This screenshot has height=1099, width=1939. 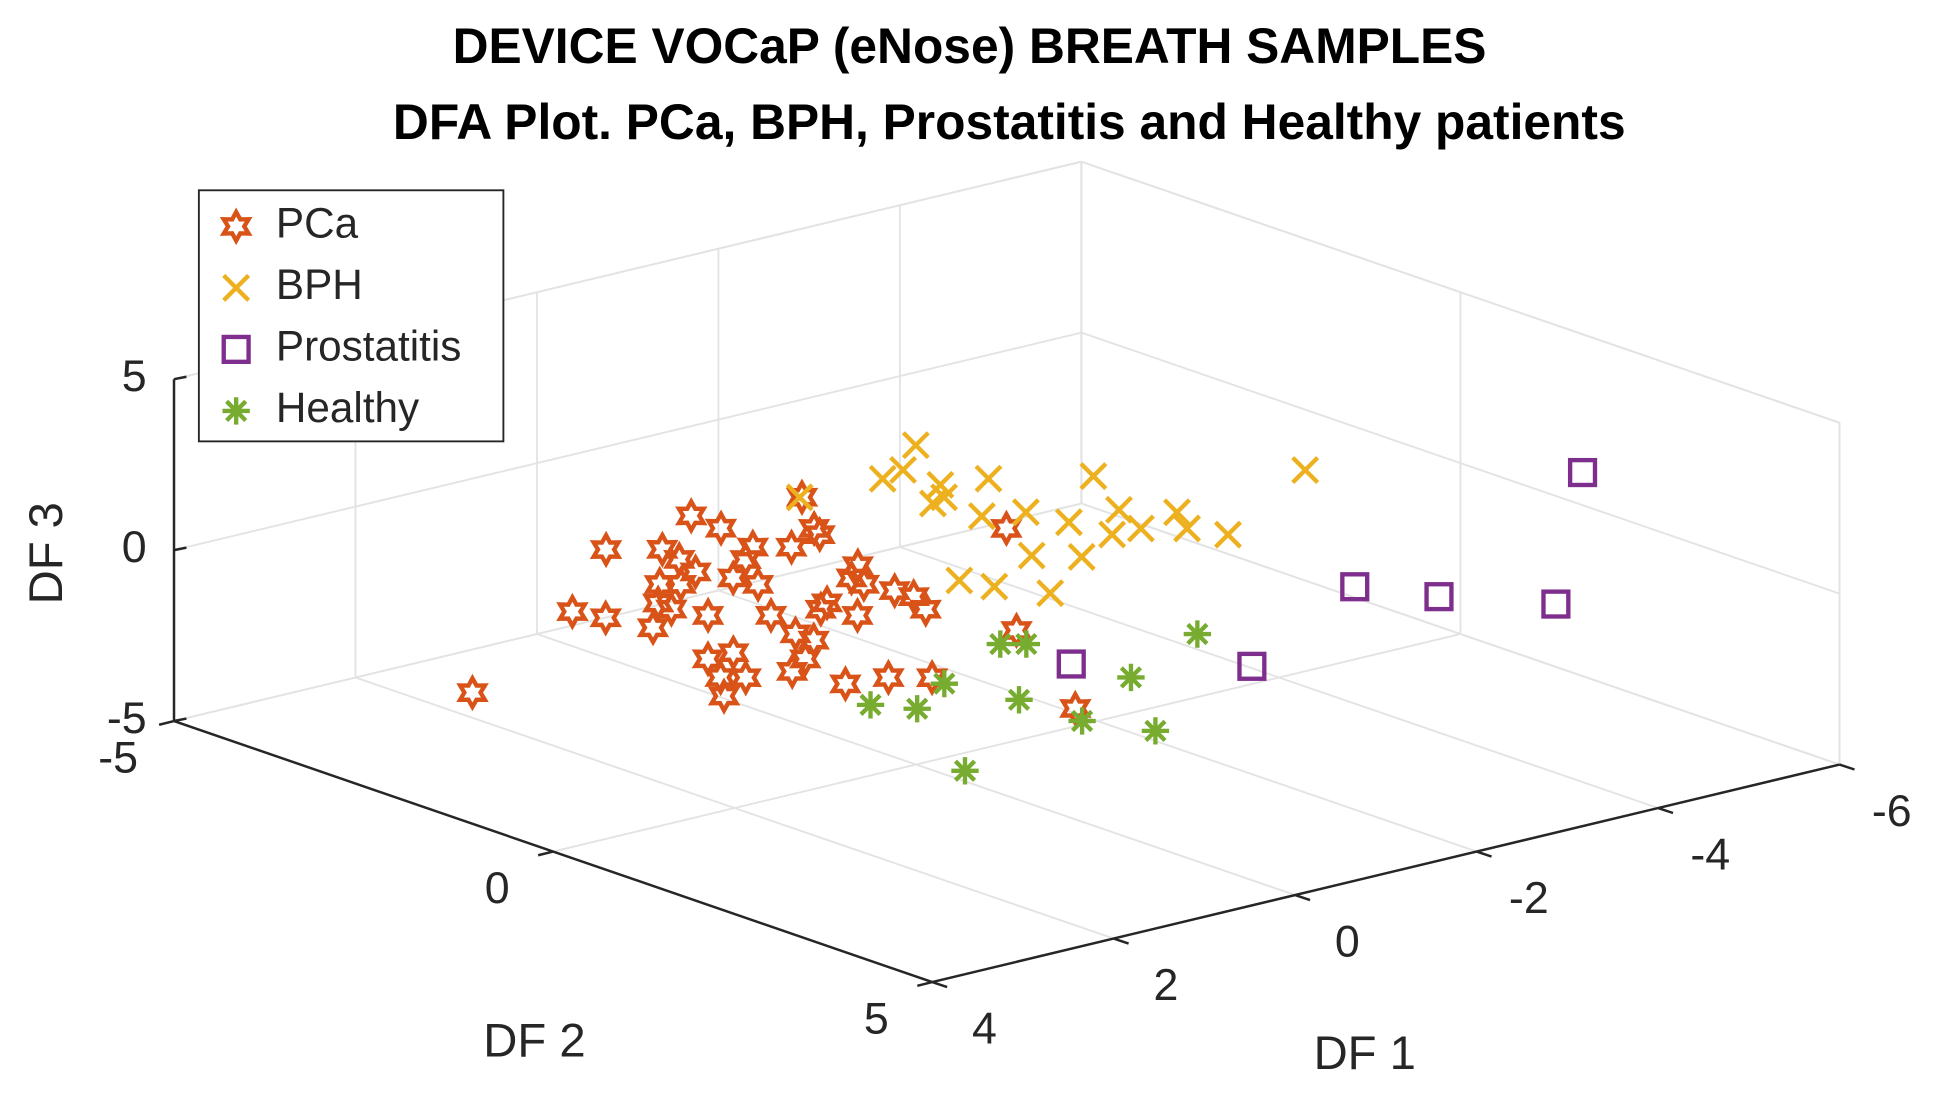 What do you see at coordinates (134, 547) in the screenshot?
I see `z-tick-label: 0` at bounding box center [134, 547].